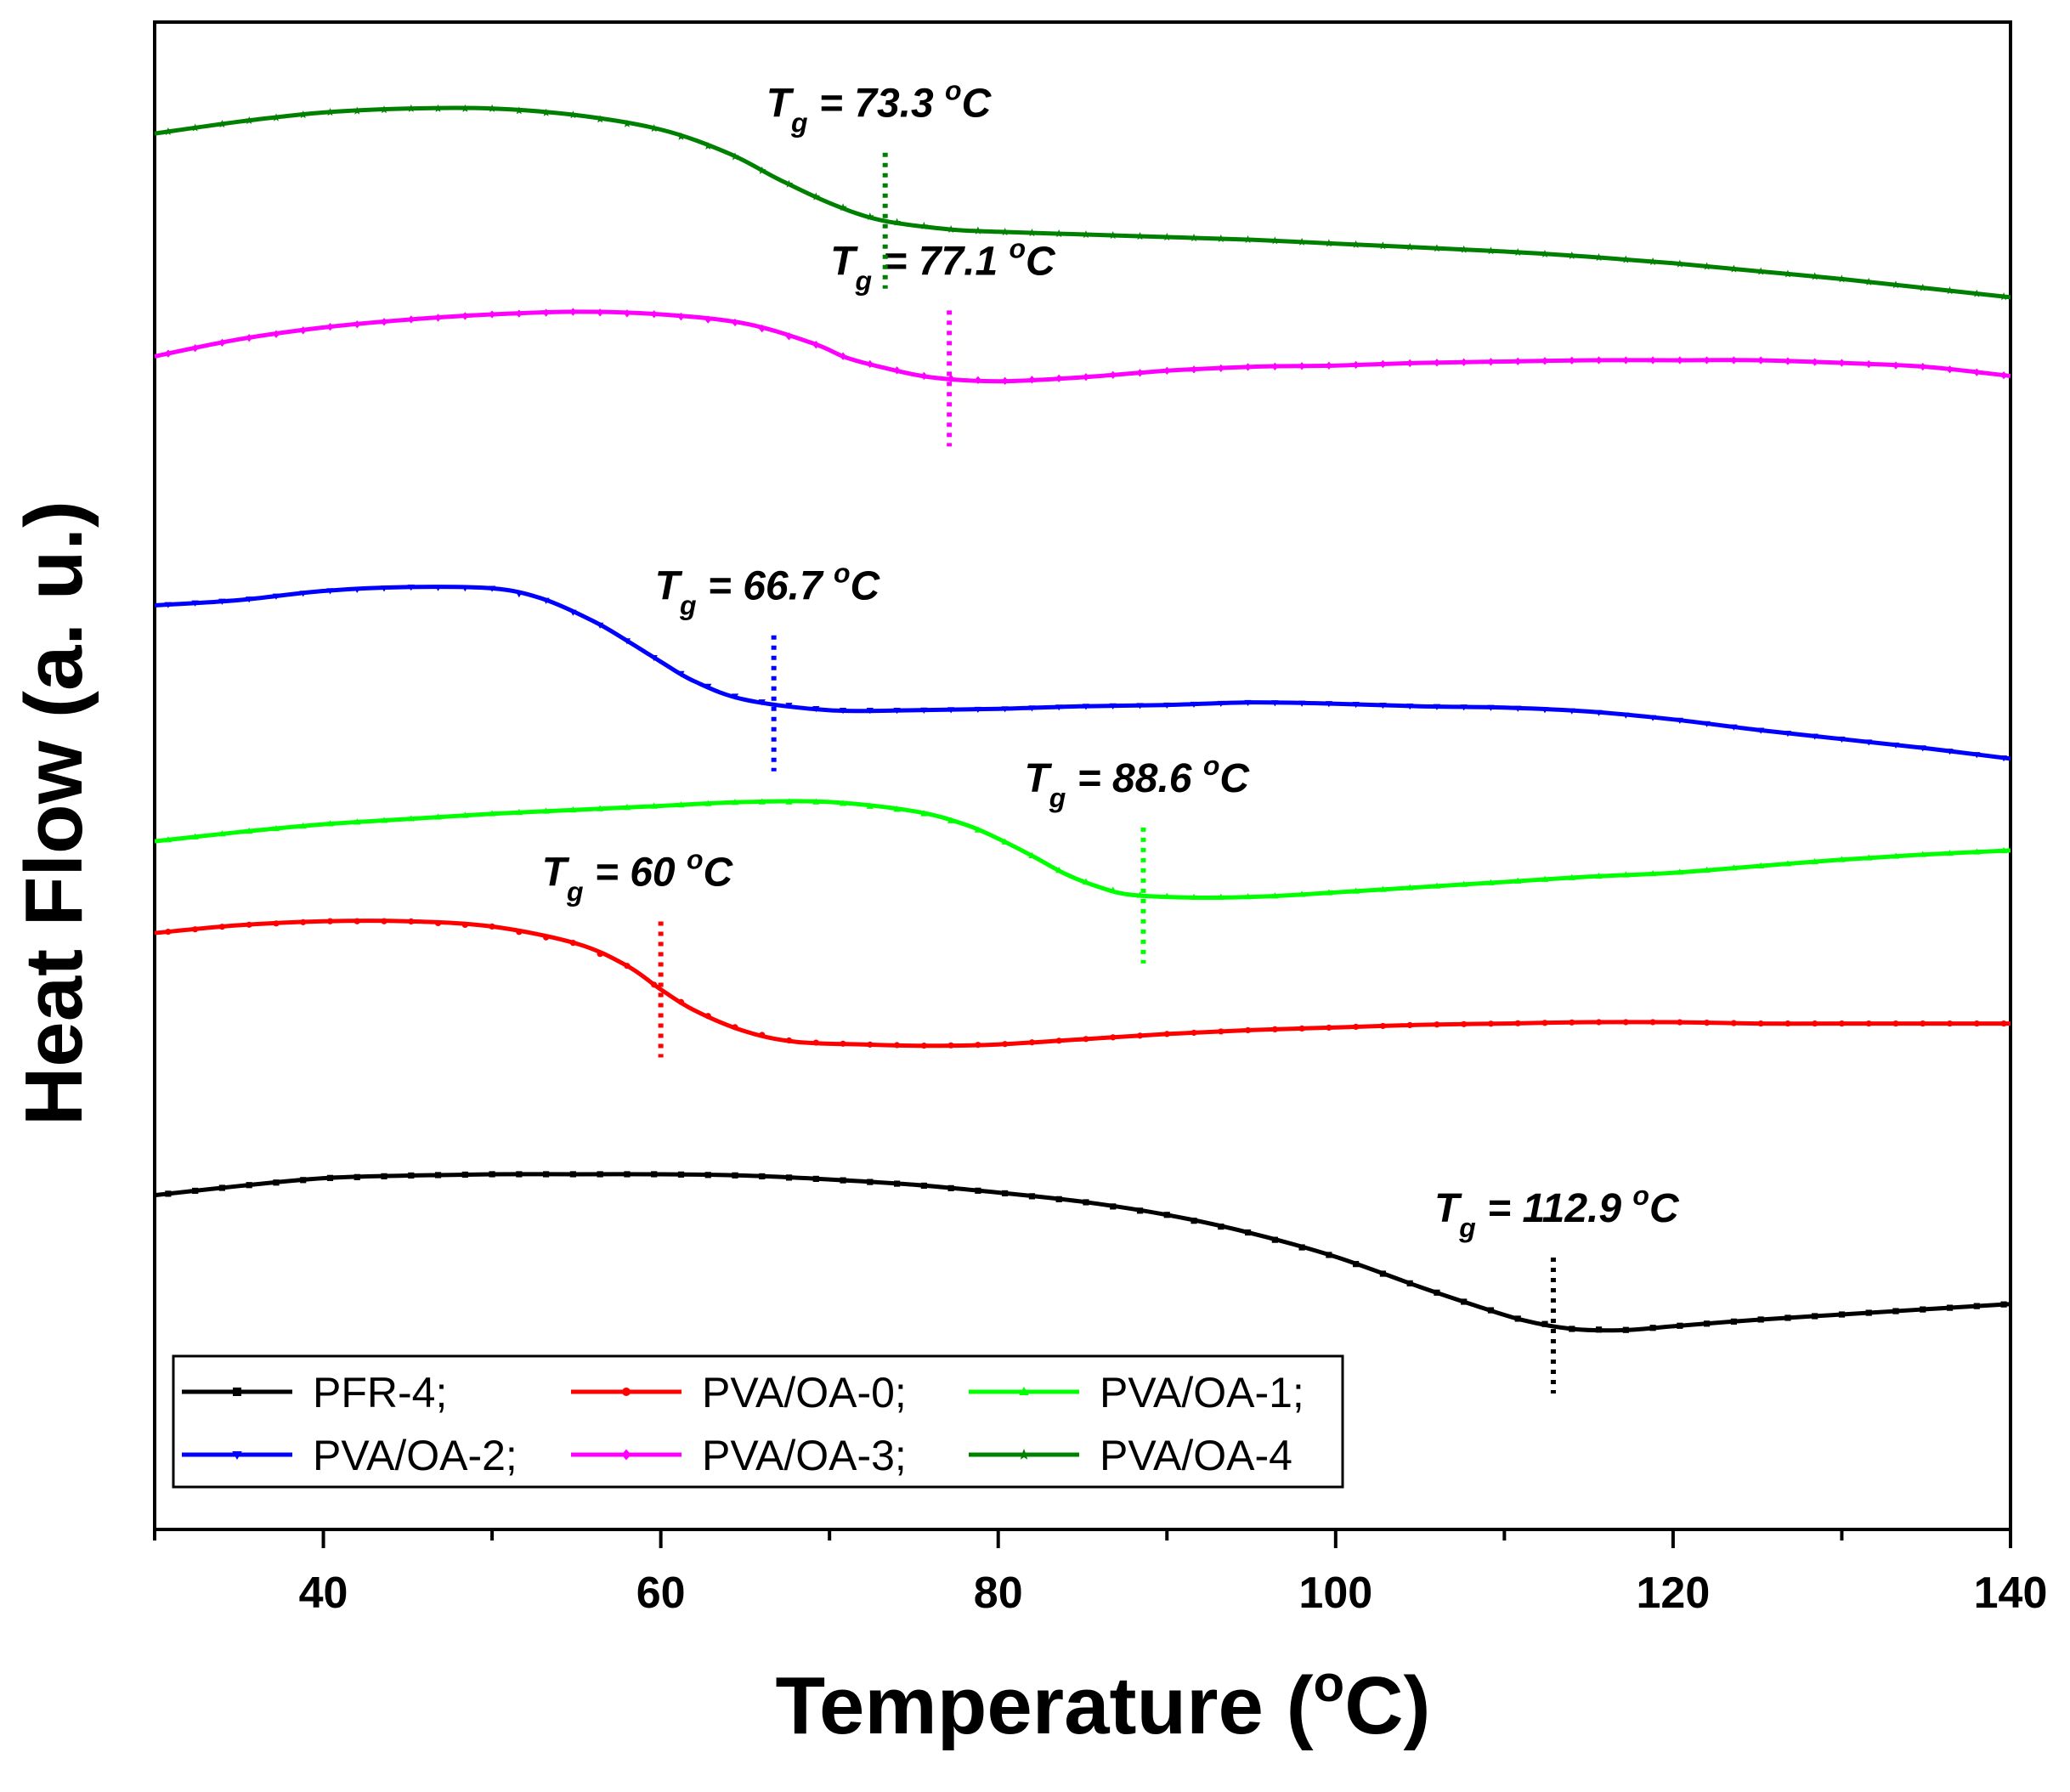 This screenshot has height=1792, width=2070. What do you see at coordinates (768, 589) in the screenshot?
I see `tg-label: Tg = 66.7 oC` at bounding box center [768, 589].